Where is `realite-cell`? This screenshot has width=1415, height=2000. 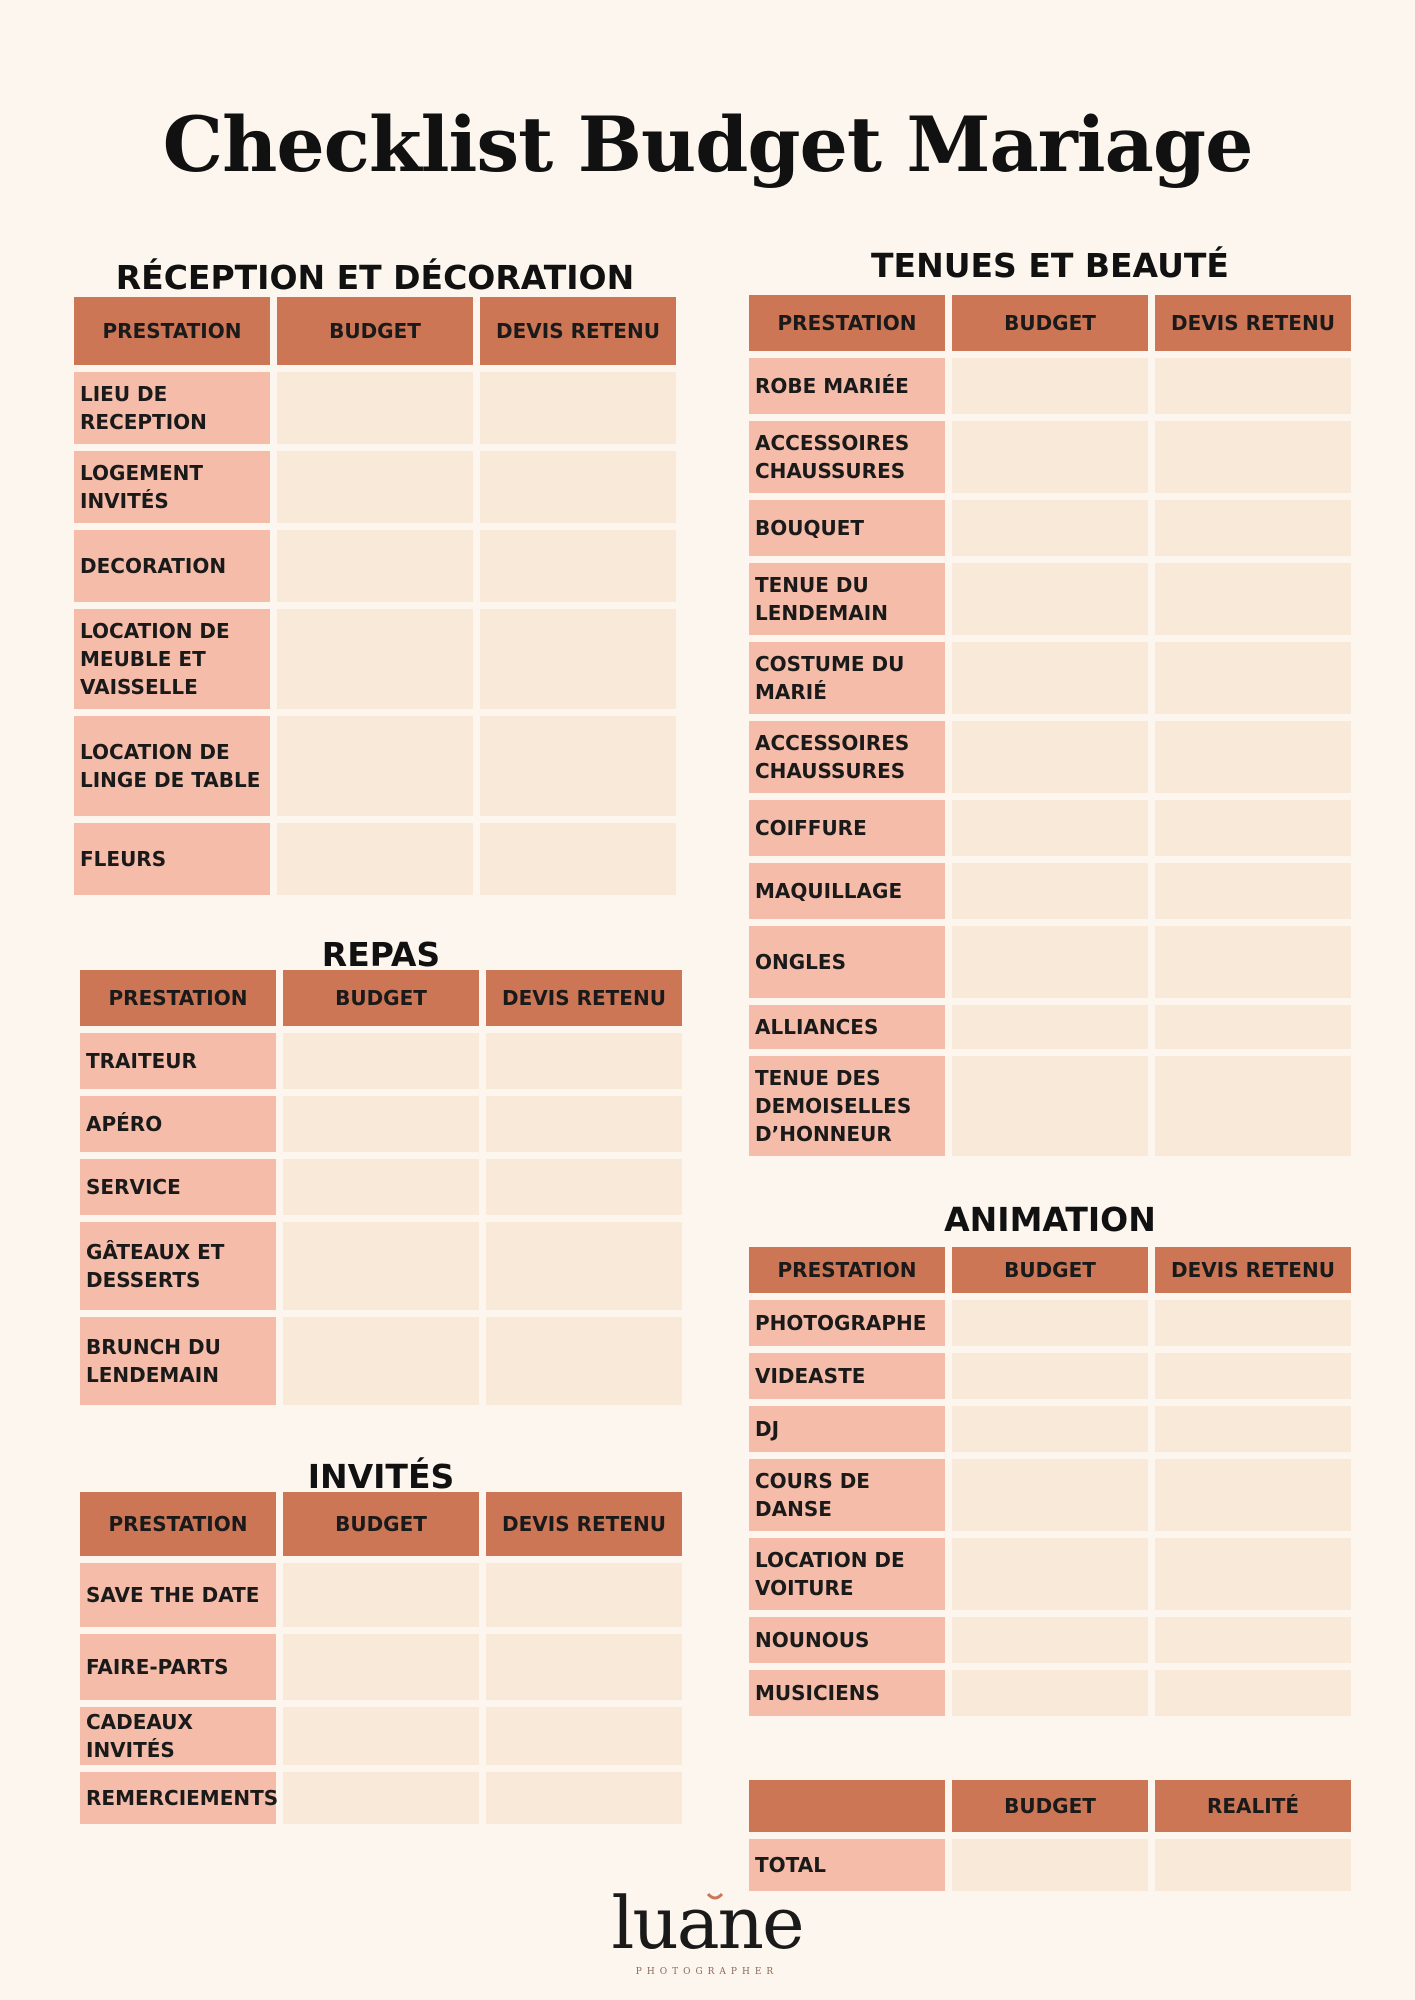 realite-cell is located at coordinates (1253, 1865).